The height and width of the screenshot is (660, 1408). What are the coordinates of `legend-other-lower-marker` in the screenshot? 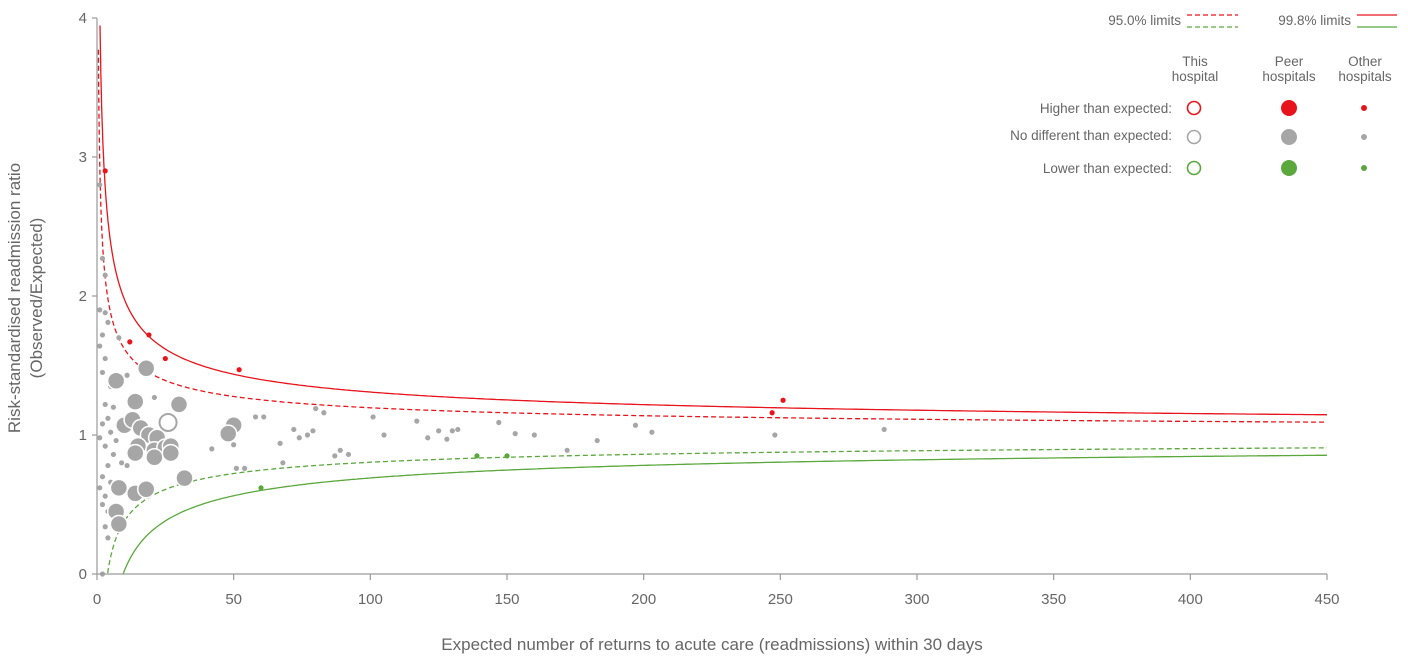 It's located at (1364, 168).